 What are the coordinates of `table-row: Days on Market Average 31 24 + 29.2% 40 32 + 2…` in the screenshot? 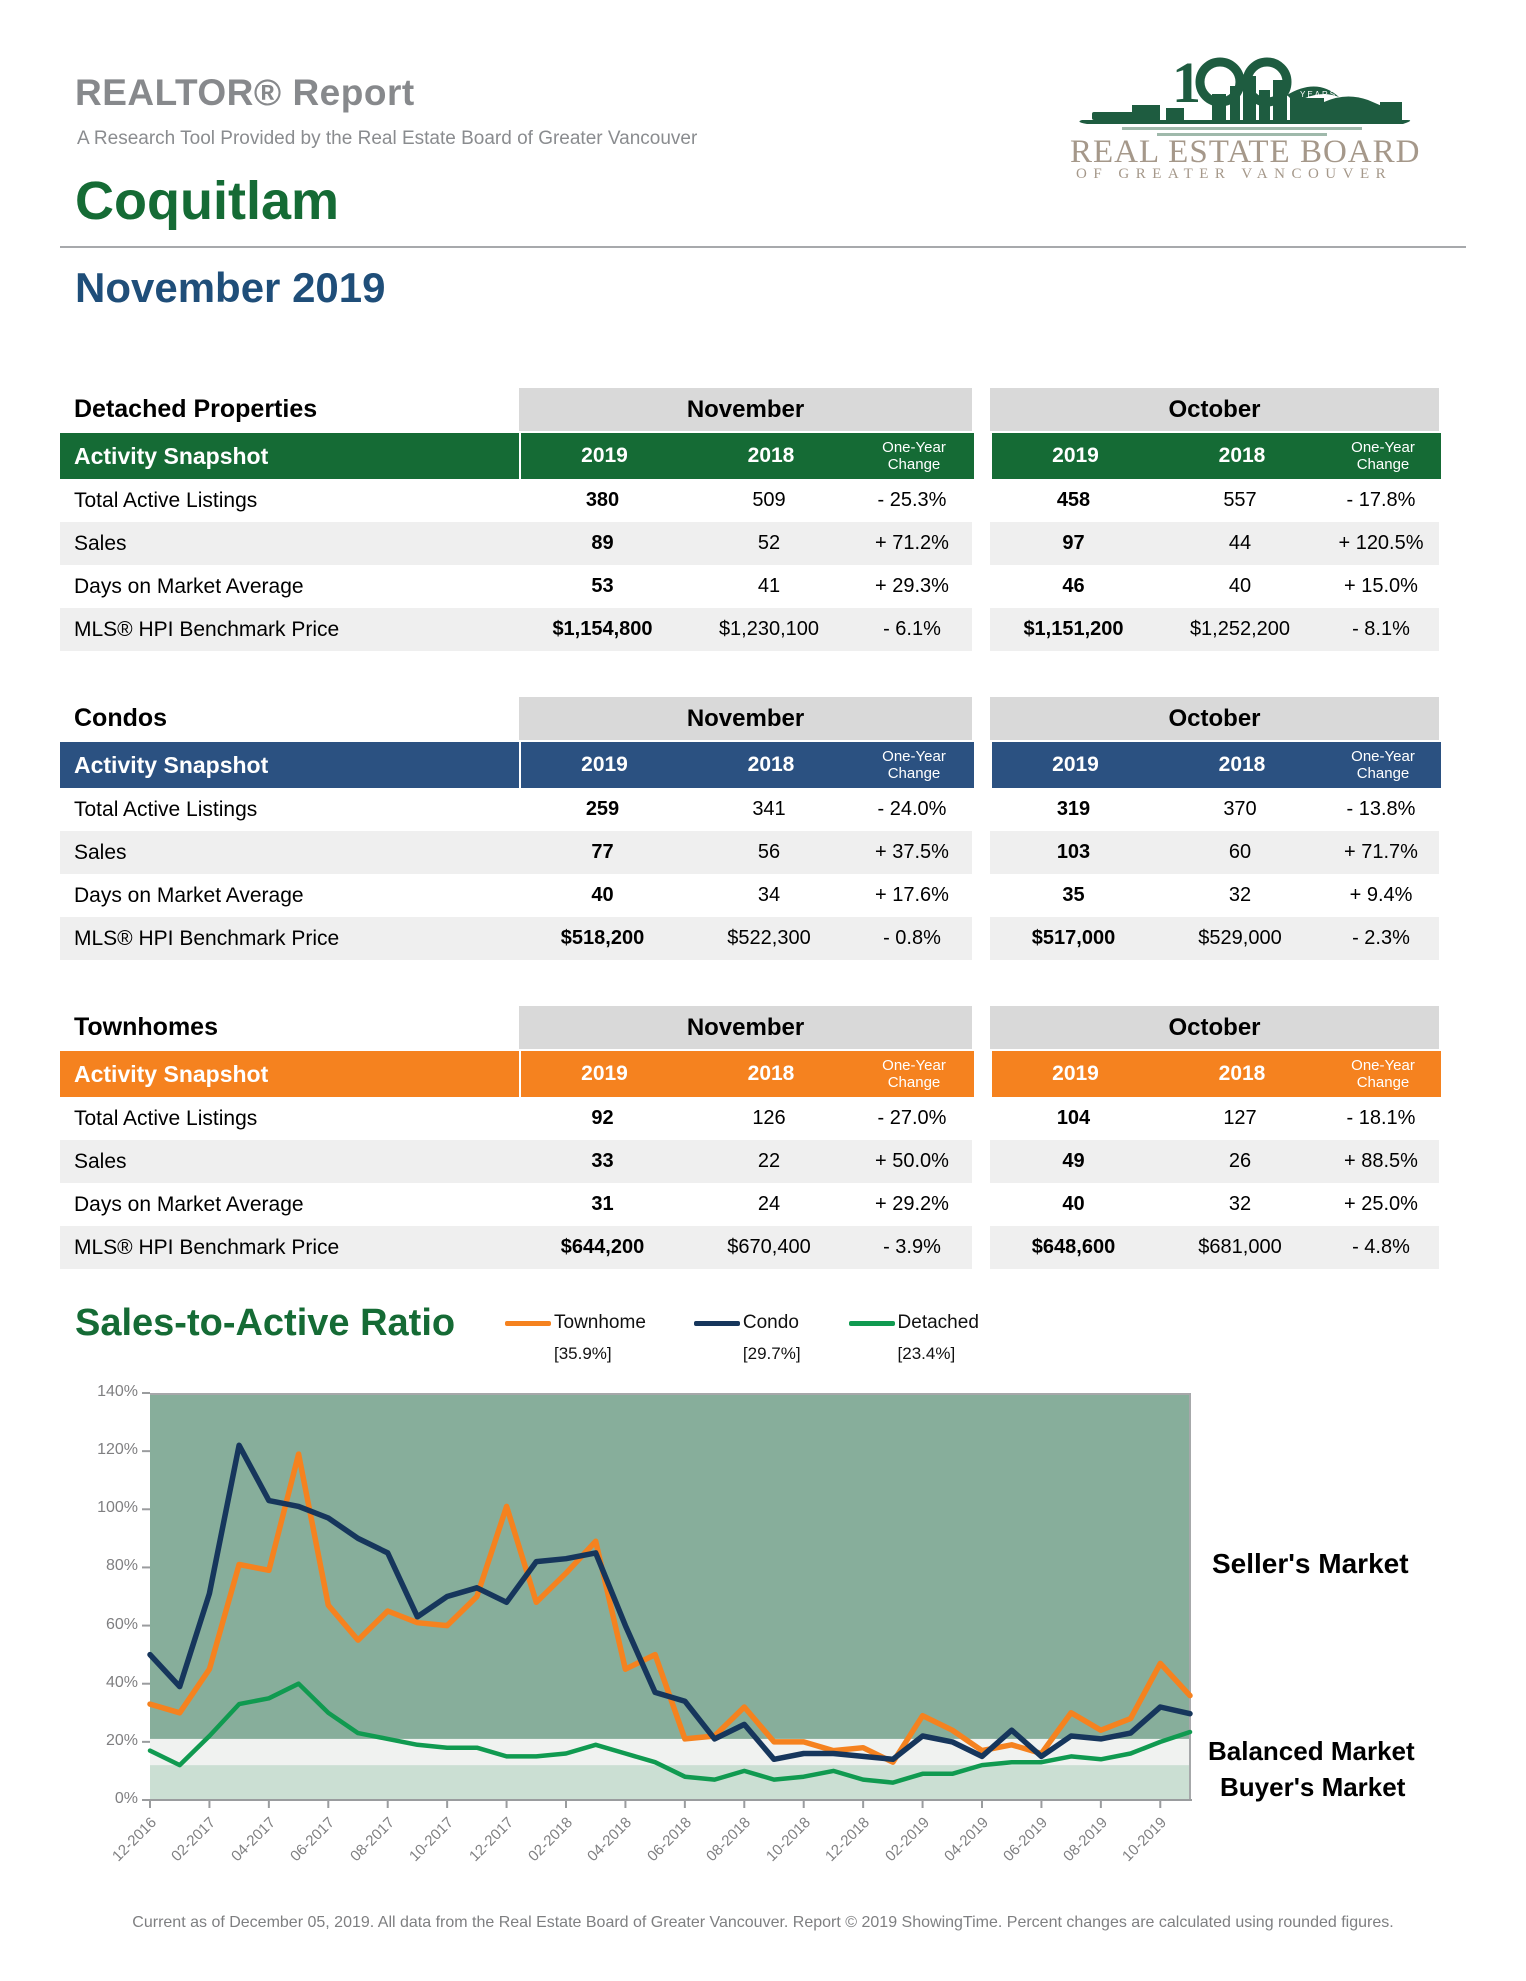 It's located at (749, 1204).